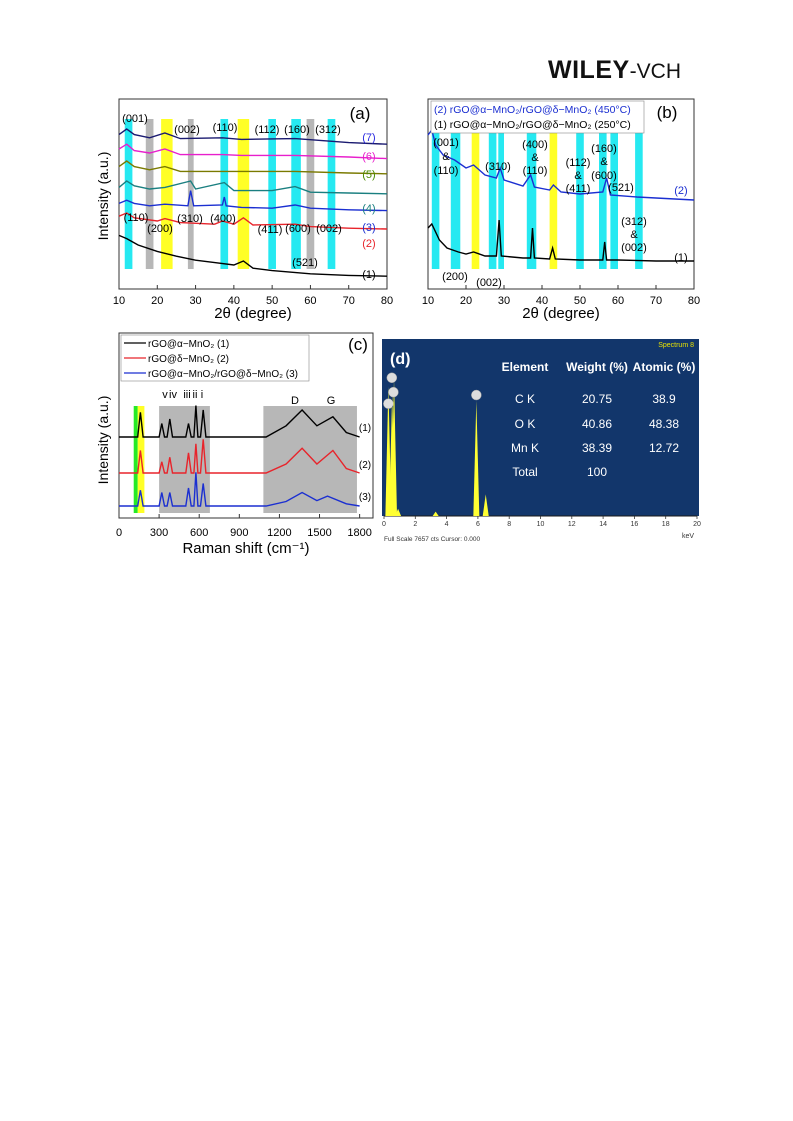  What do you see at coordinates (368, 228) in the screenshot?
I see `a-series-label: (3)` at bounding box center [368, 228].